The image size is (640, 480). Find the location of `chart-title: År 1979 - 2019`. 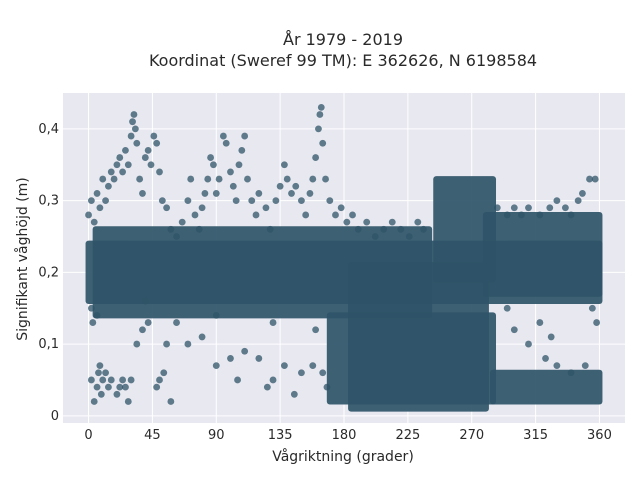

chart-title: År 1979 - 2019 is located at coordinates (343, 39).